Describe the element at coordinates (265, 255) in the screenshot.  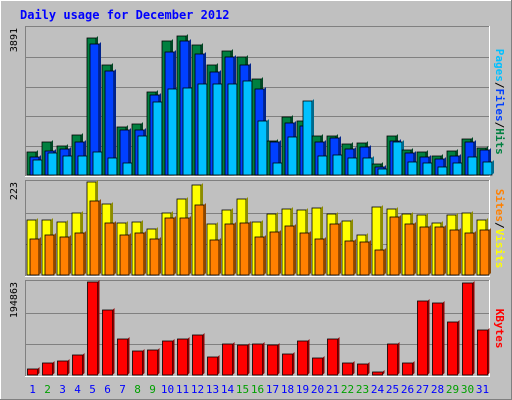
I see `bar-visits-sites-day-16-side` at that location.